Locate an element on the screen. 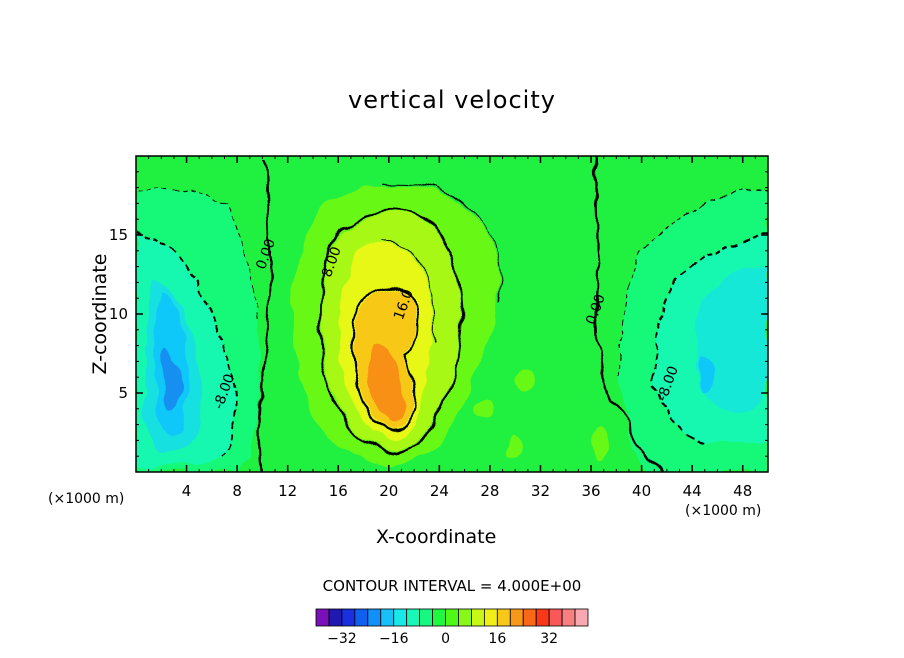  colorbar-tick-label: 16 is located at coordinates (497, 639).